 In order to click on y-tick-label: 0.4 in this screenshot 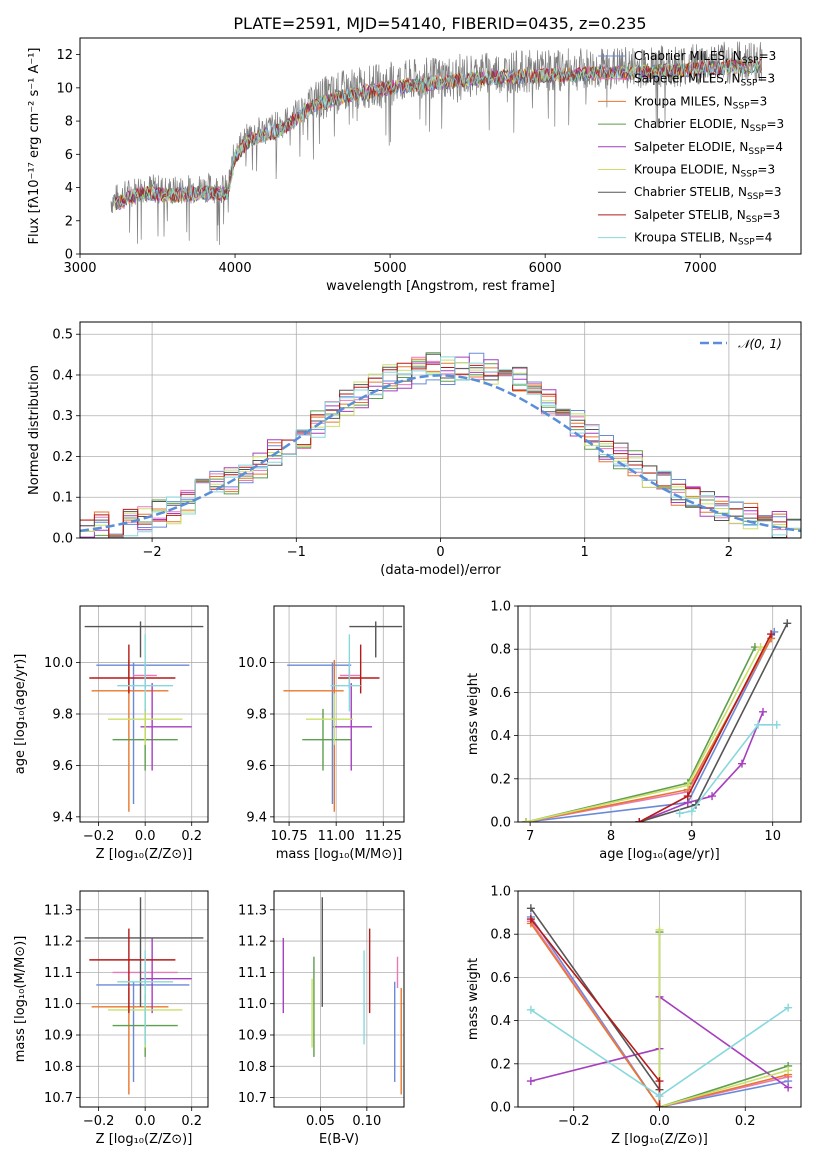, I will do `click(62, 375)`.